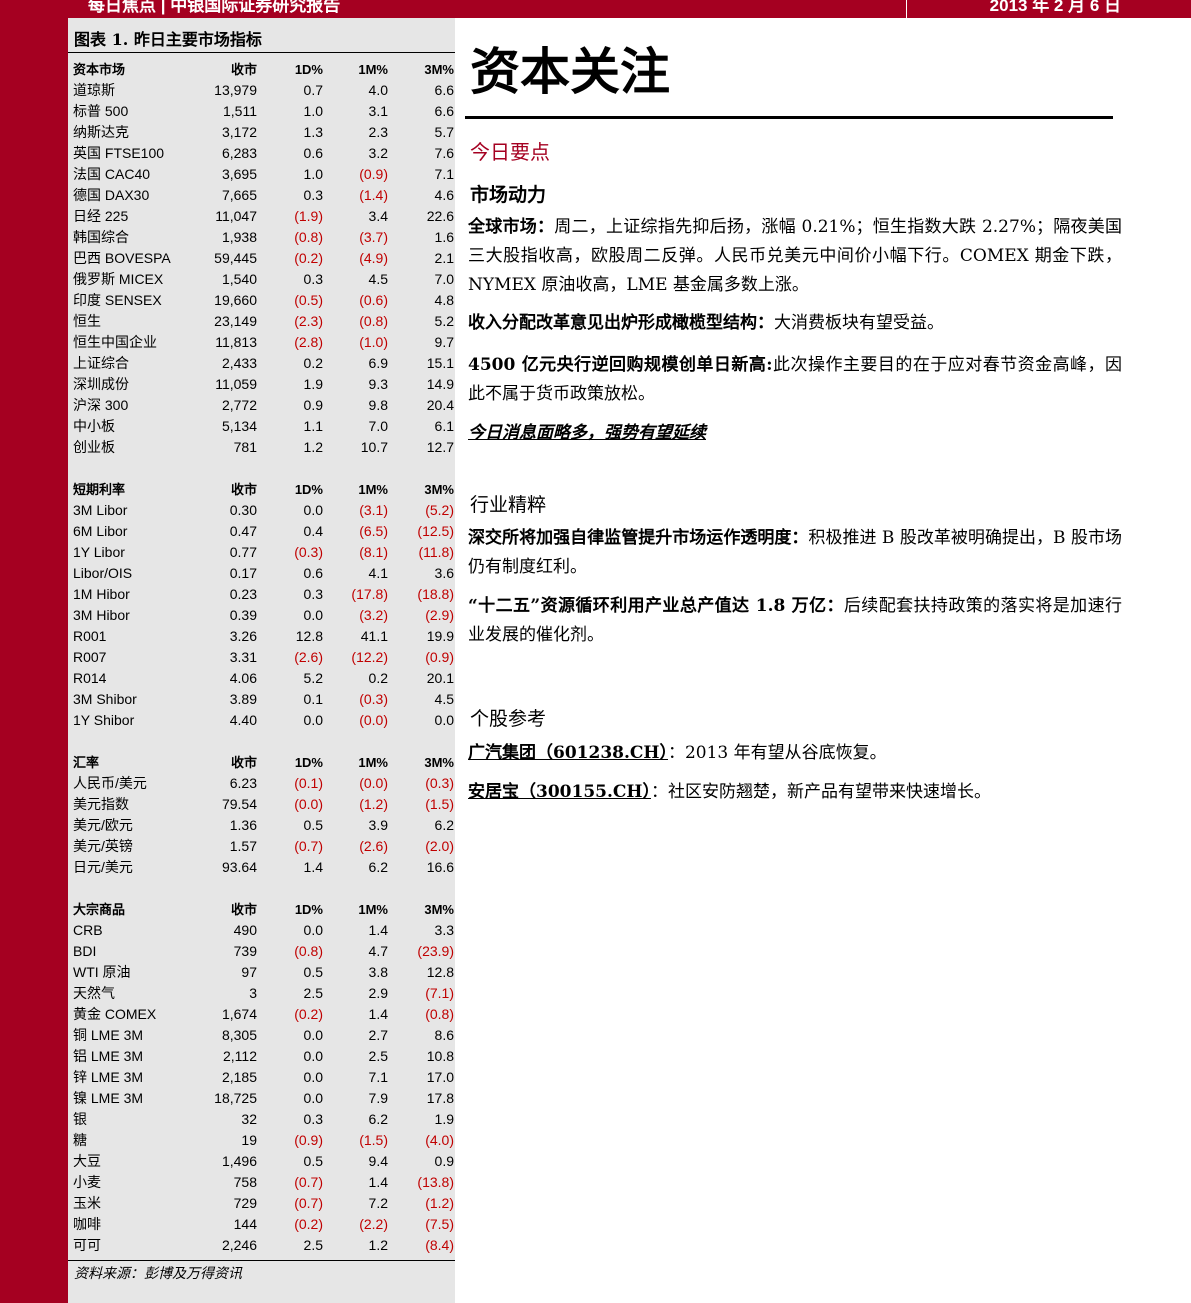 This screenshot has height=1303, width=1191. What do you see at coordinates (239, 867) in the screenshot?
I see `value-cell: 93.64` at bounding box center [239, 867].